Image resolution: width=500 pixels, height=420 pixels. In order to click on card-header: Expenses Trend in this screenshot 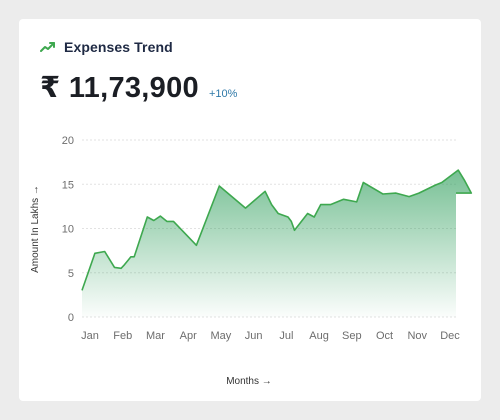, I will do `click(106, 47)`.